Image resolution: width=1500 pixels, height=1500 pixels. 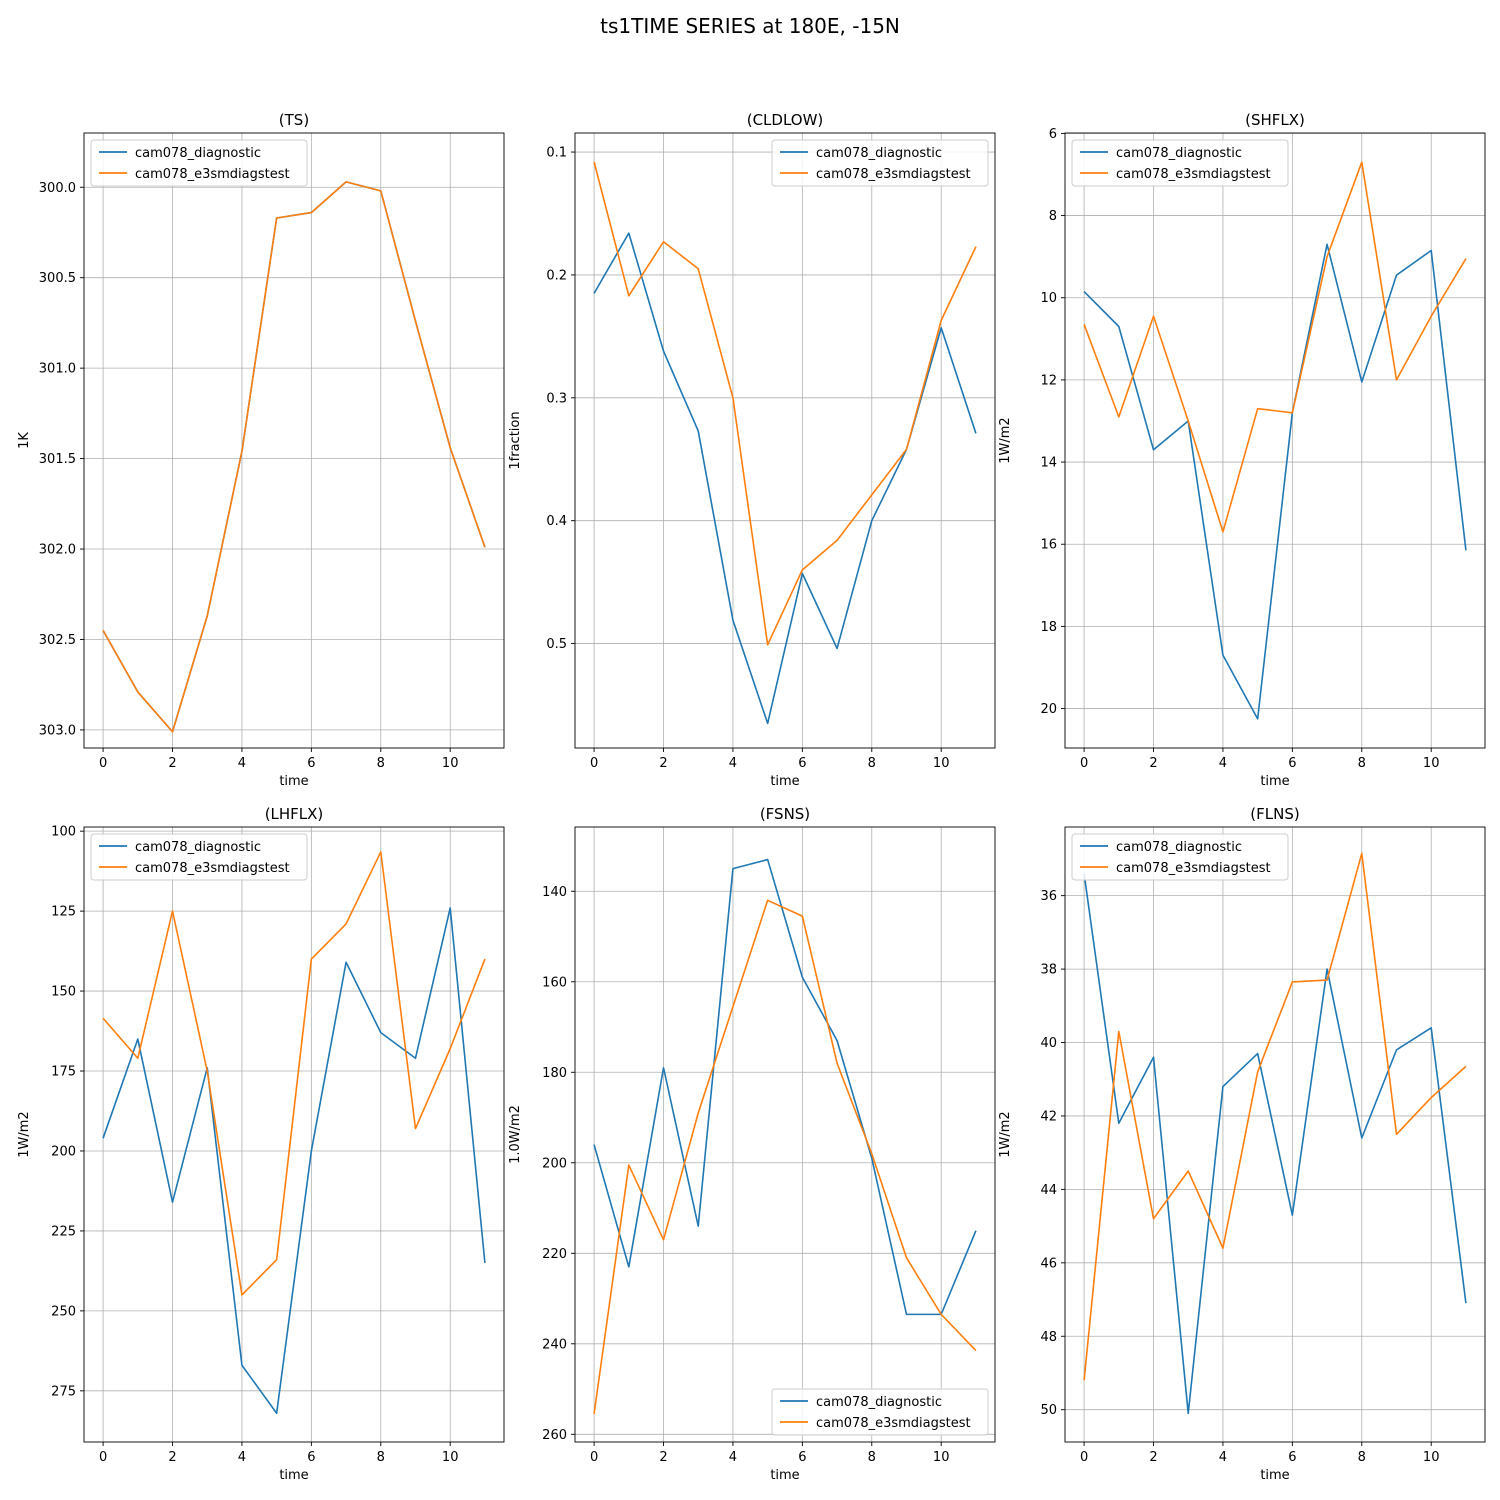 What do you see at coordinates (556, 644) in the screenshot?
I see `y-tick-label: 0.5` at bounding box center [556, 644].